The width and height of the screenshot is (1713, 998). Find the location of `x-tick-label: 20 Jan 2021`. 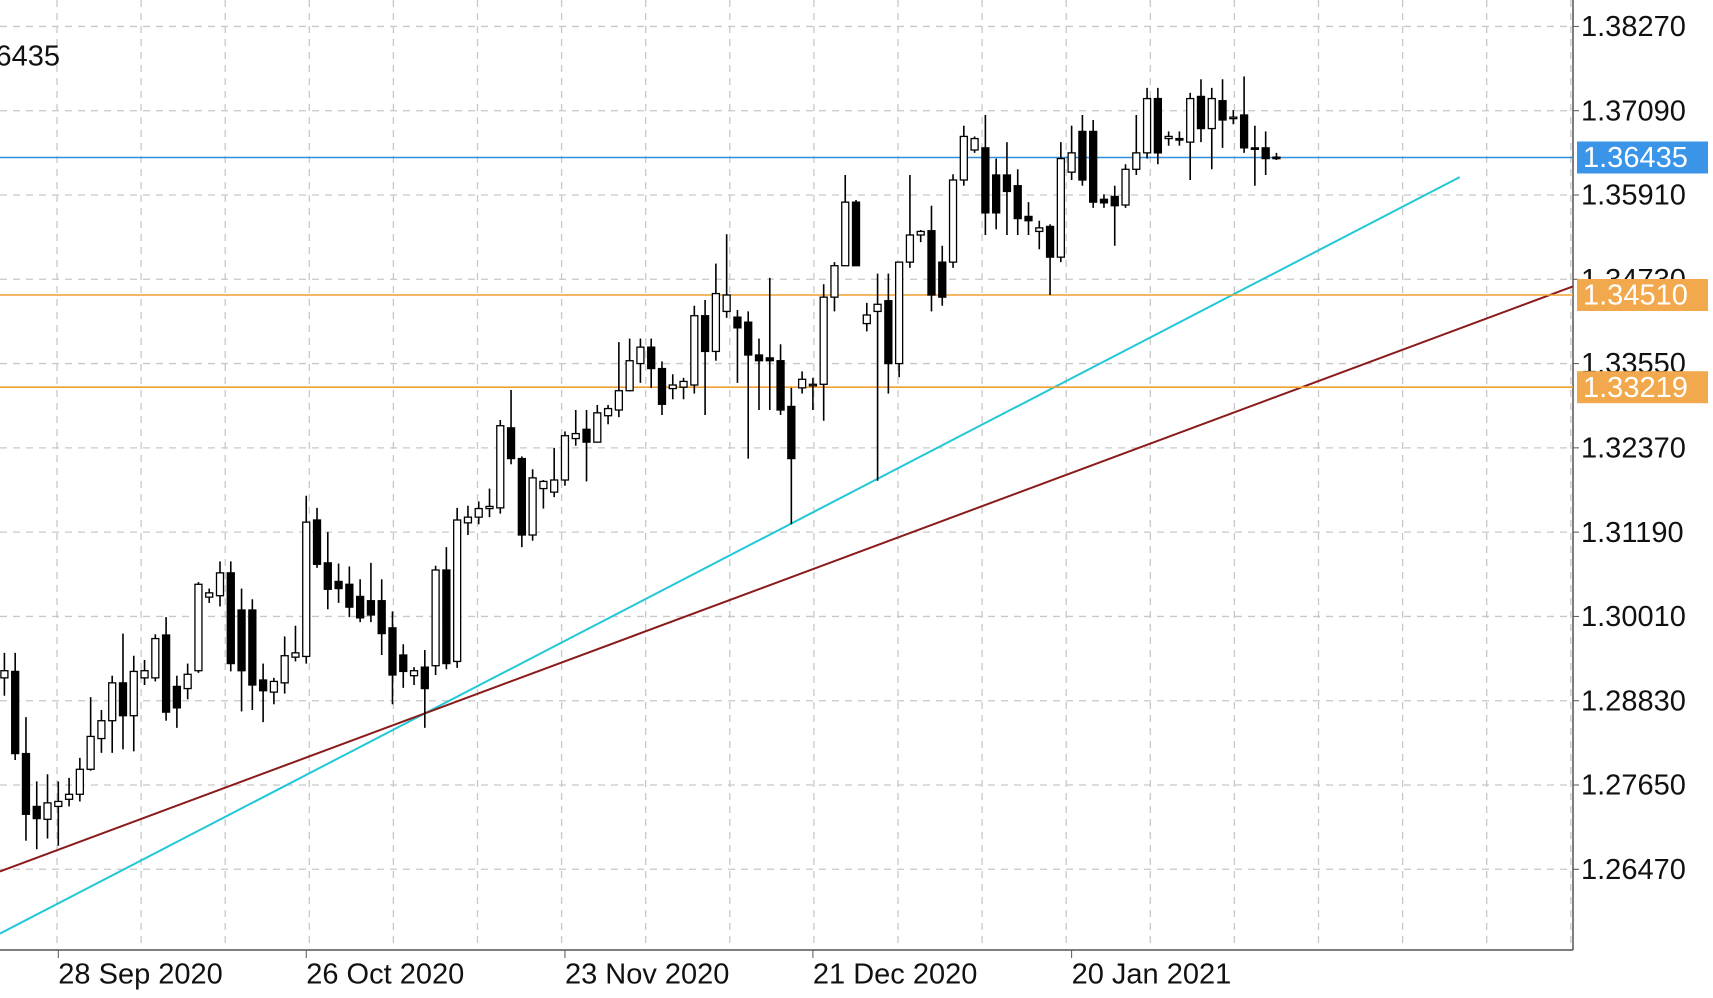

x-tick-label: 20 Jan 2021 is located at coordinates (1152, 975).